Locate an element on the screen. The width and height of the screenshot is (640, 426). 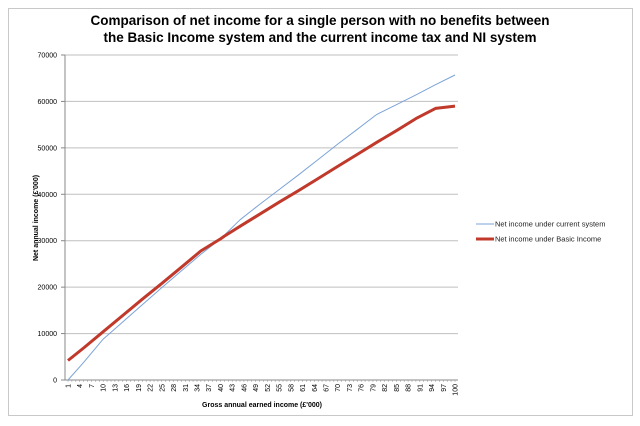
x-tick-label: 73 is located at coordinates (350, 388).